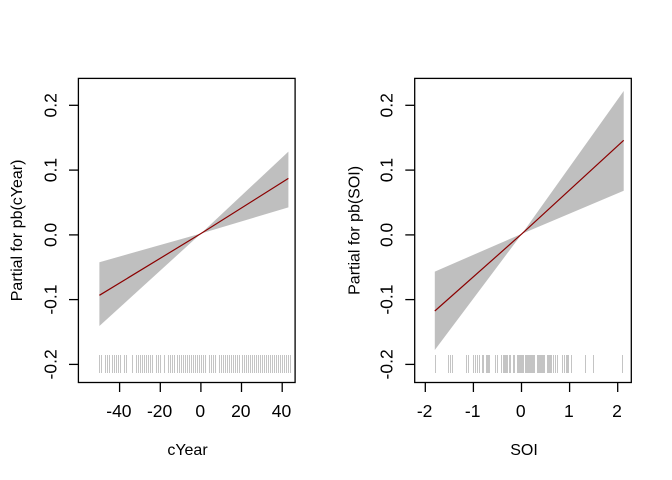 This screenshot has width=672, height=480. I want to click on svg-text: Partial for pb(SOI), so click(355, 230).